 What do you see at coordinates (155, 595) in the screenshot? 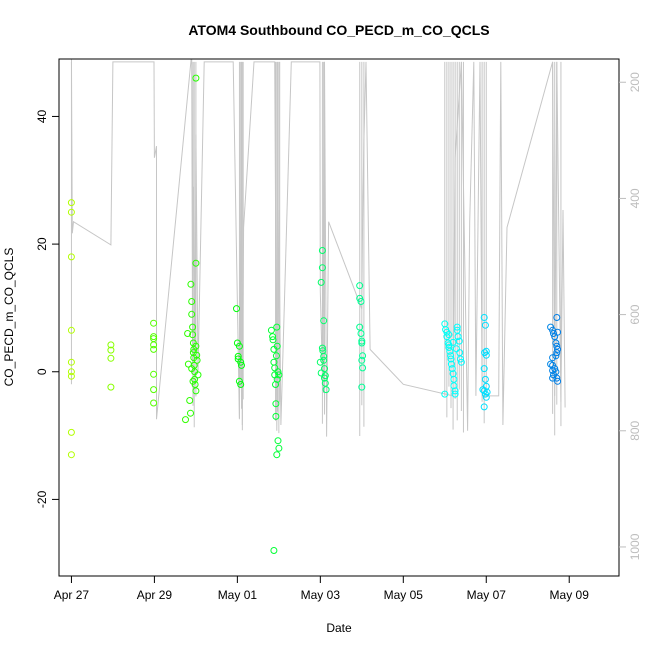
I see `x-tick-label: Apr 29` at bounding box center [155, 595].